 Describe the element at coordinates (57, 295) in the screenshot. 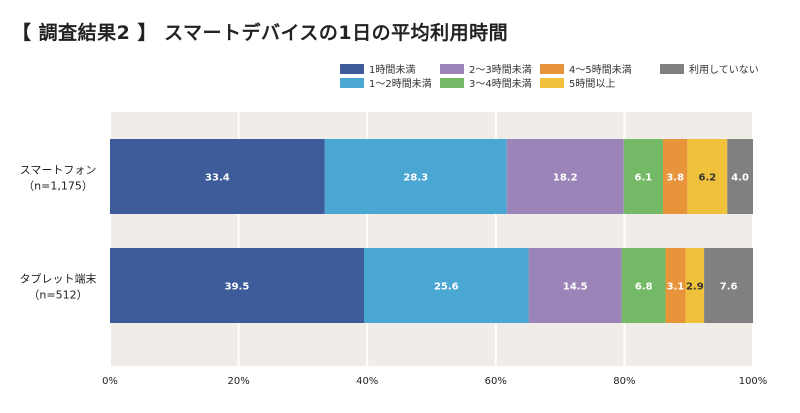

I see `category-sublabel: （n=512）` at that location.